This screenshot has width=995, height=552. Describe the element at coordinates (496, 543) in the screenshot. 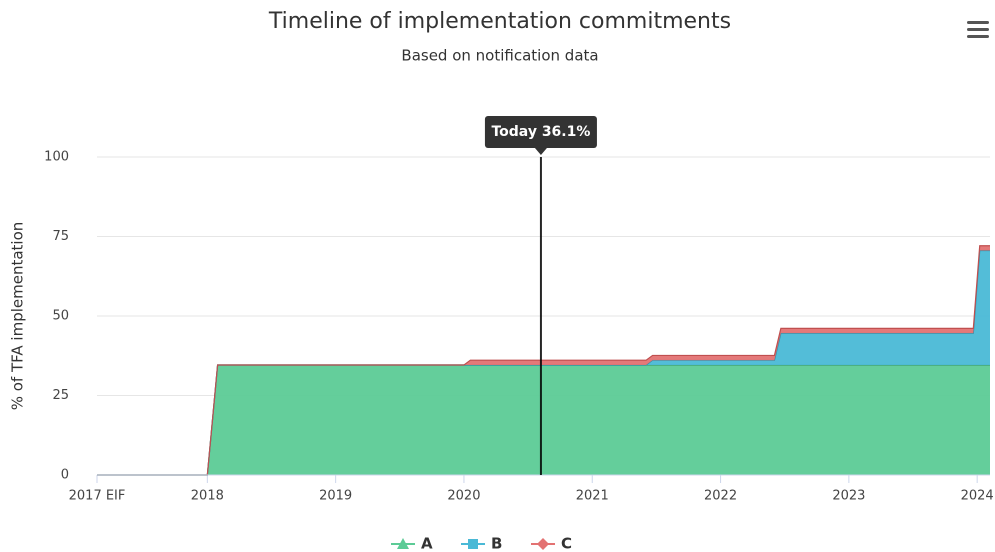

I see `legend-label: B` at that location.